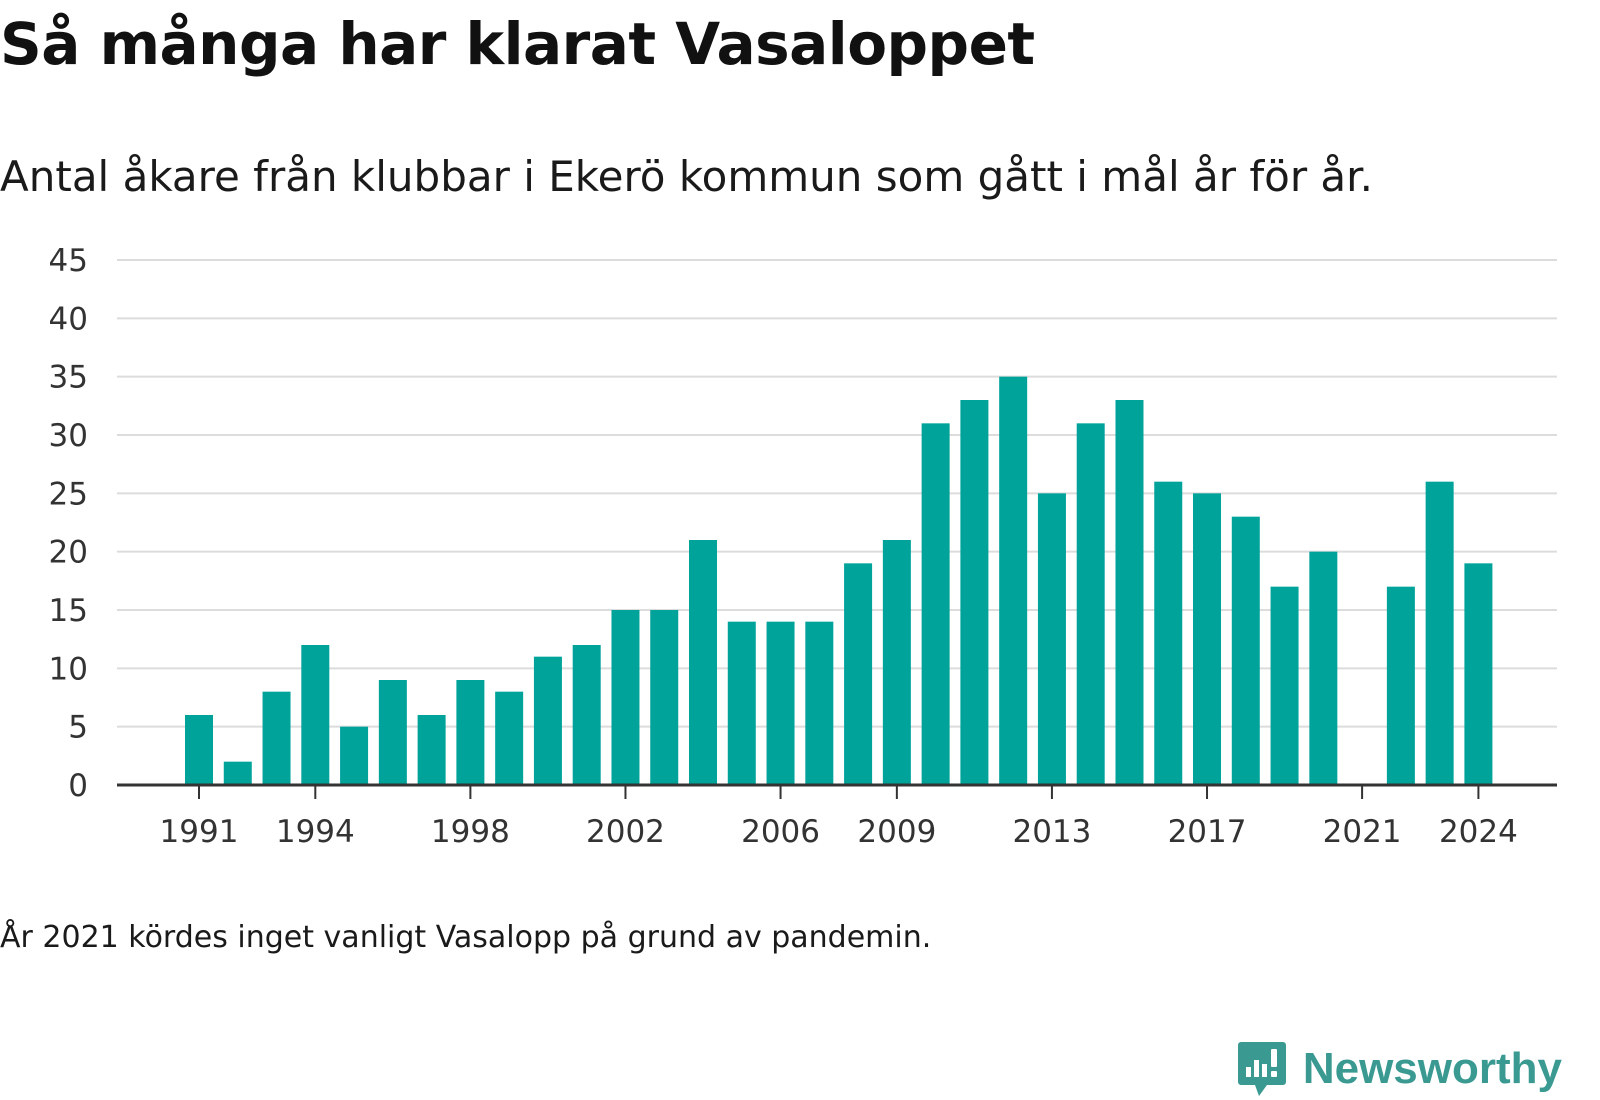 This screenshot has height=1100, width=1600. What do you see at coordinates (68, 261) in the screenshot?
I see `y-tick-label: 45` at bounding box center [68, 261].